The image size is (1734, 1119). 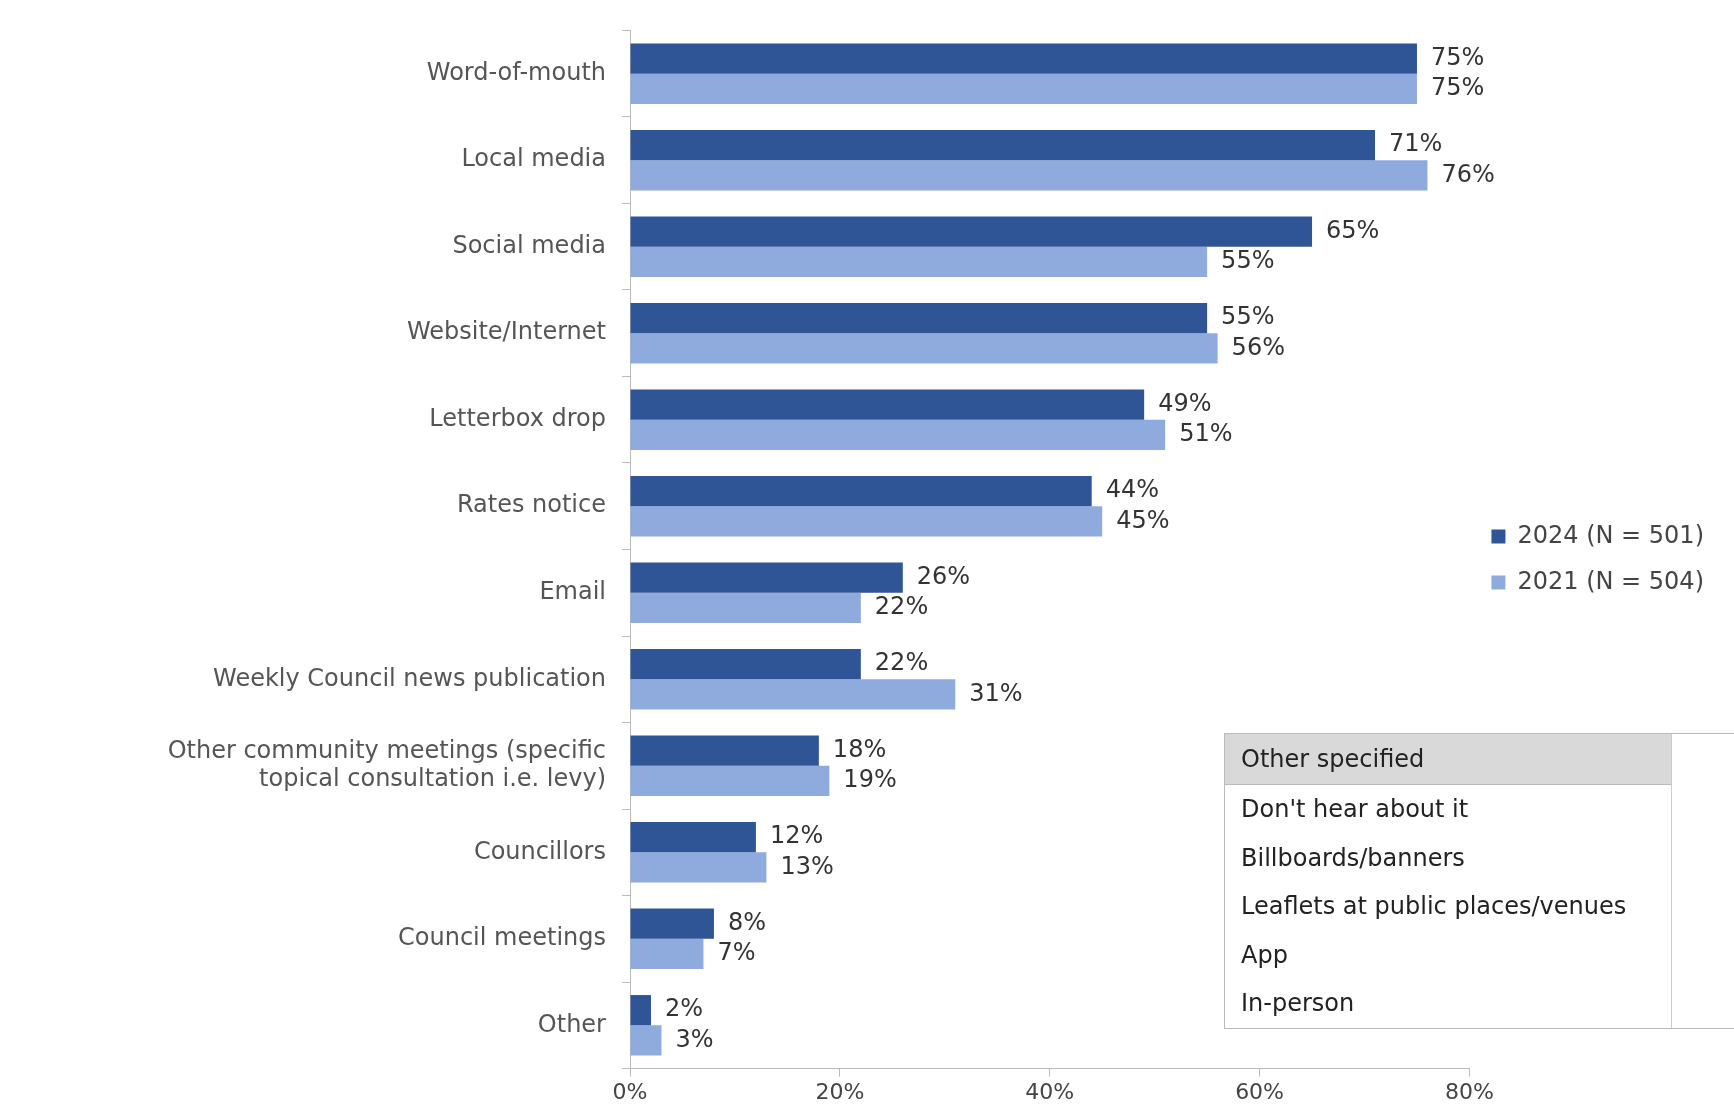 I want to click on data-label: 31%, so click(x=996, y=692).